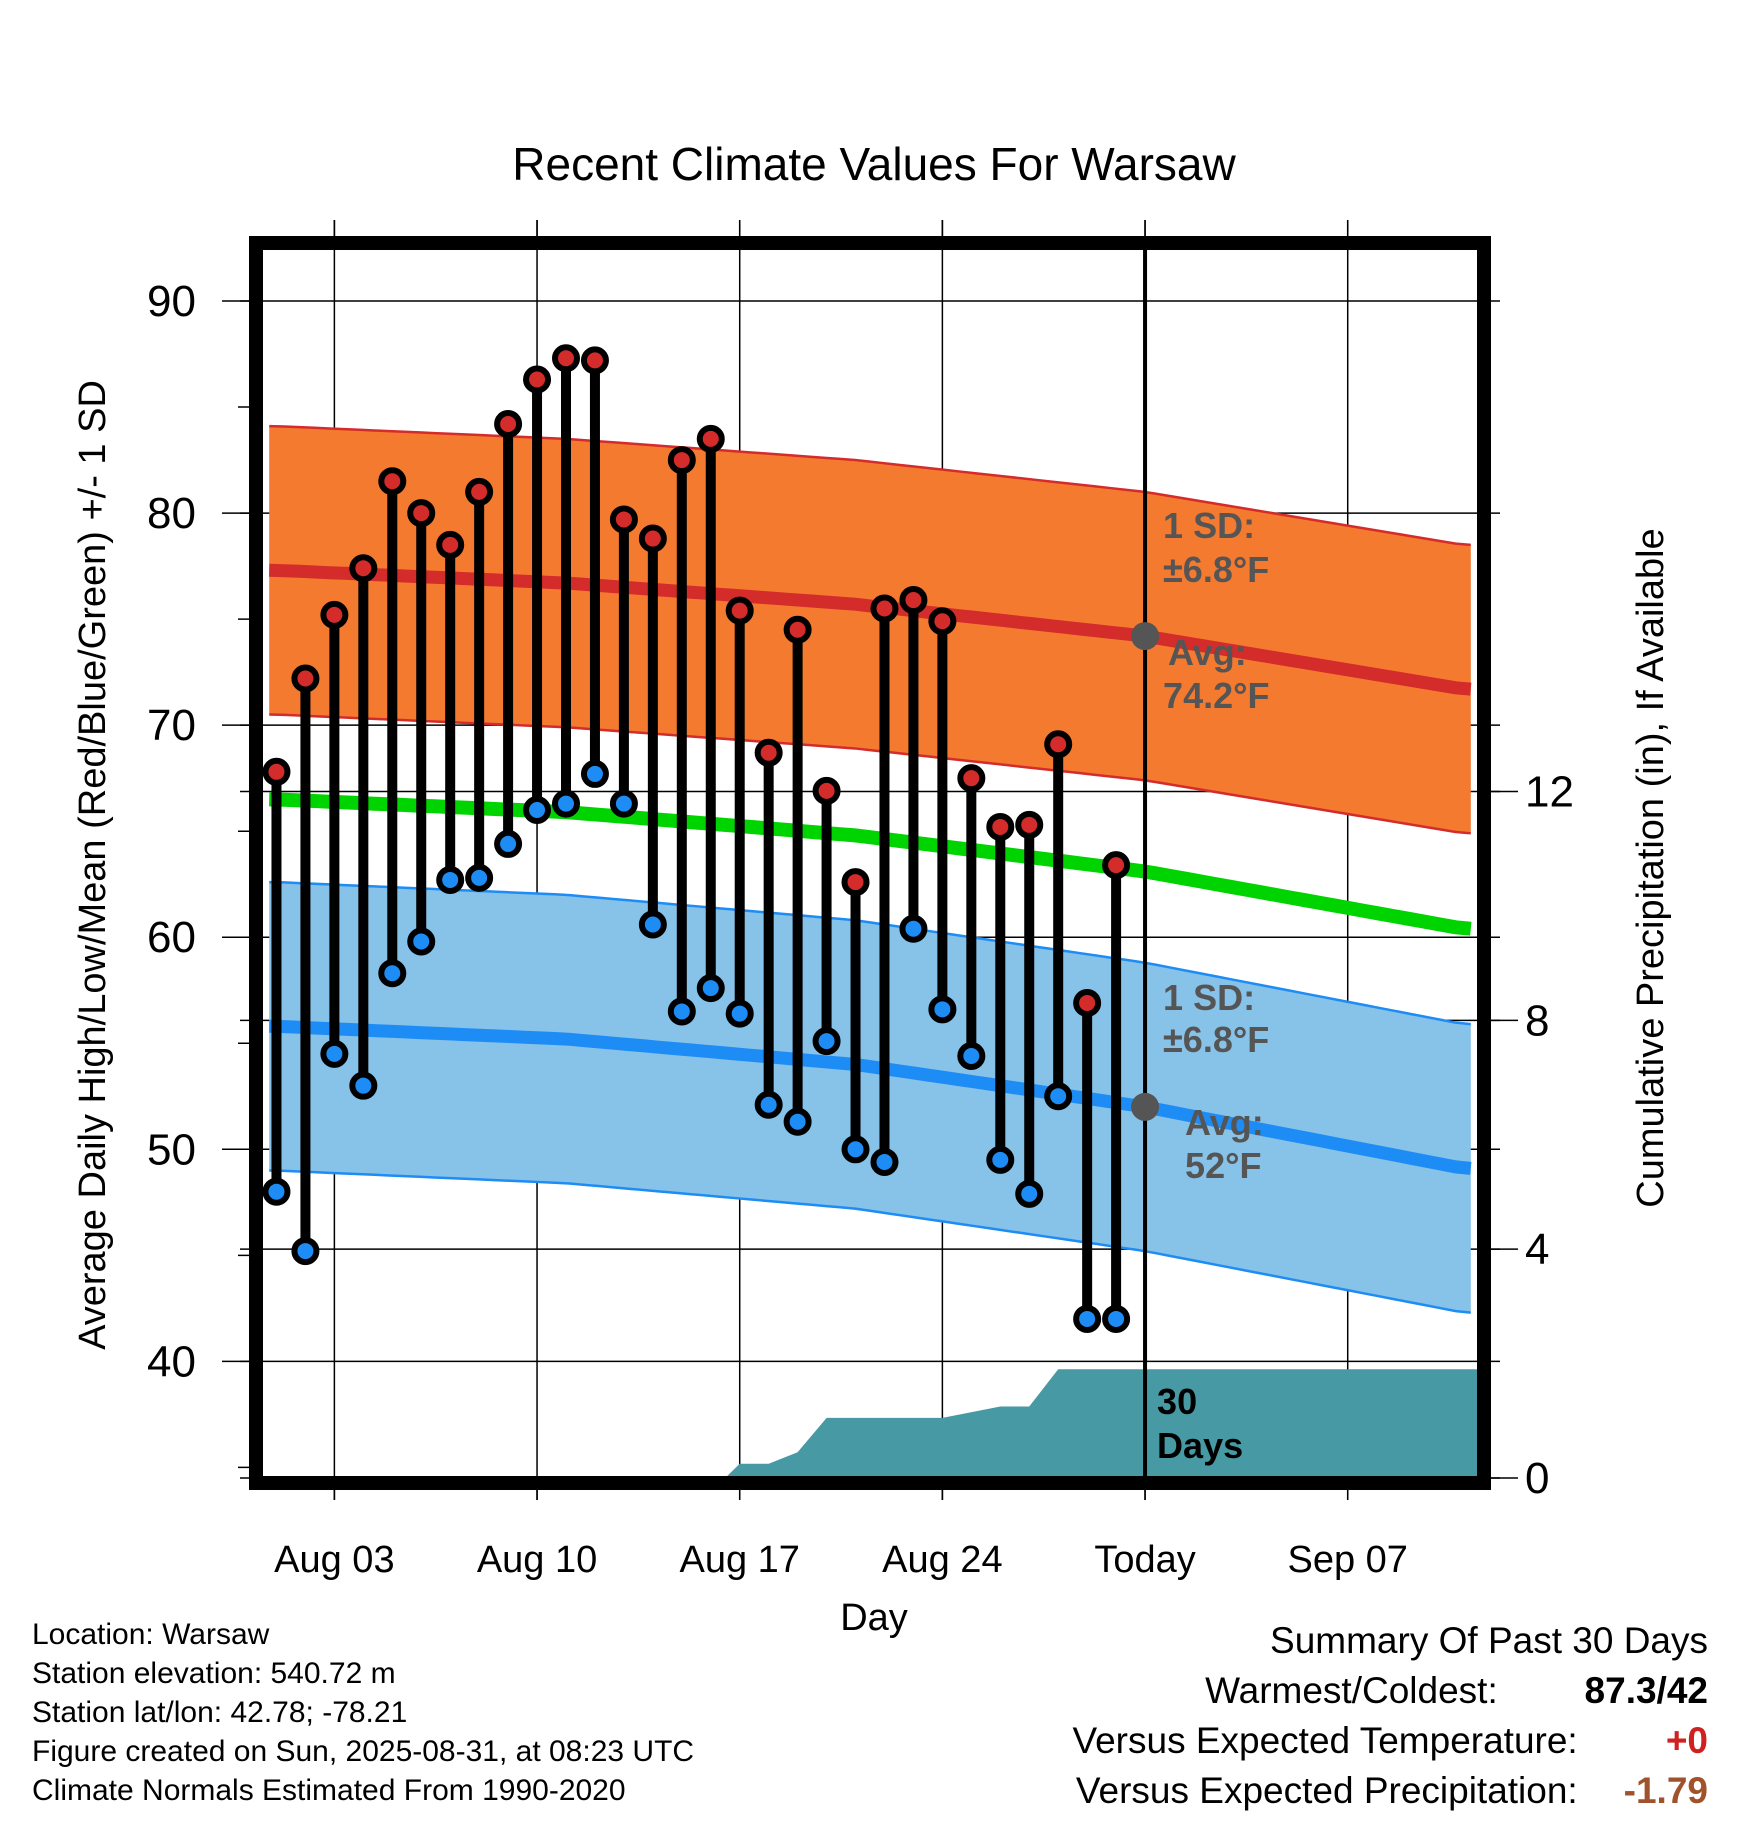 The height and width of the screenshot is (1828, 1748). Describe the element at coordinates (1549, 791) in the screenshot. I see `y-right-tick-label: 12` at that location.